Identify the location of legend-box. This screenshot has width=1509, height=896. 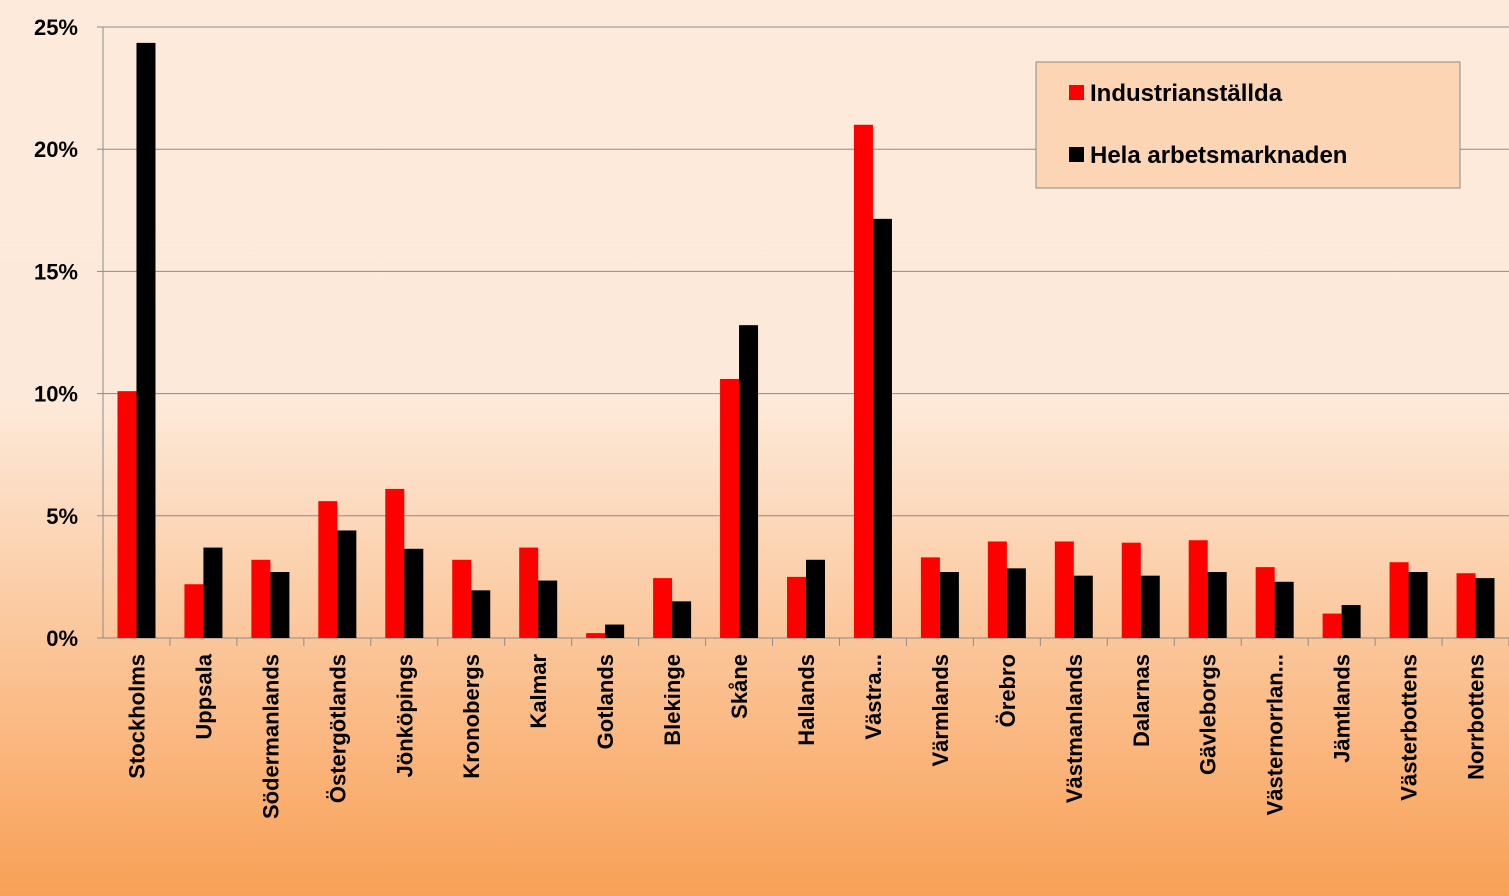
(1248, 125).